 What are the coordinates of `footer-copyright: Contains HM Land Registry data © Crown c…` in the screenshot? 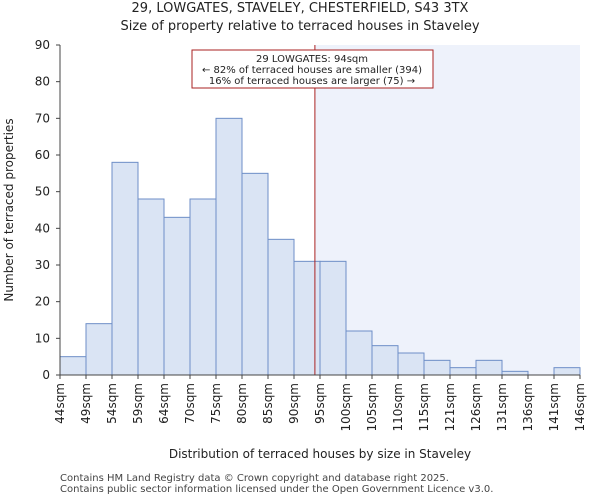 It's located at (254, 478).